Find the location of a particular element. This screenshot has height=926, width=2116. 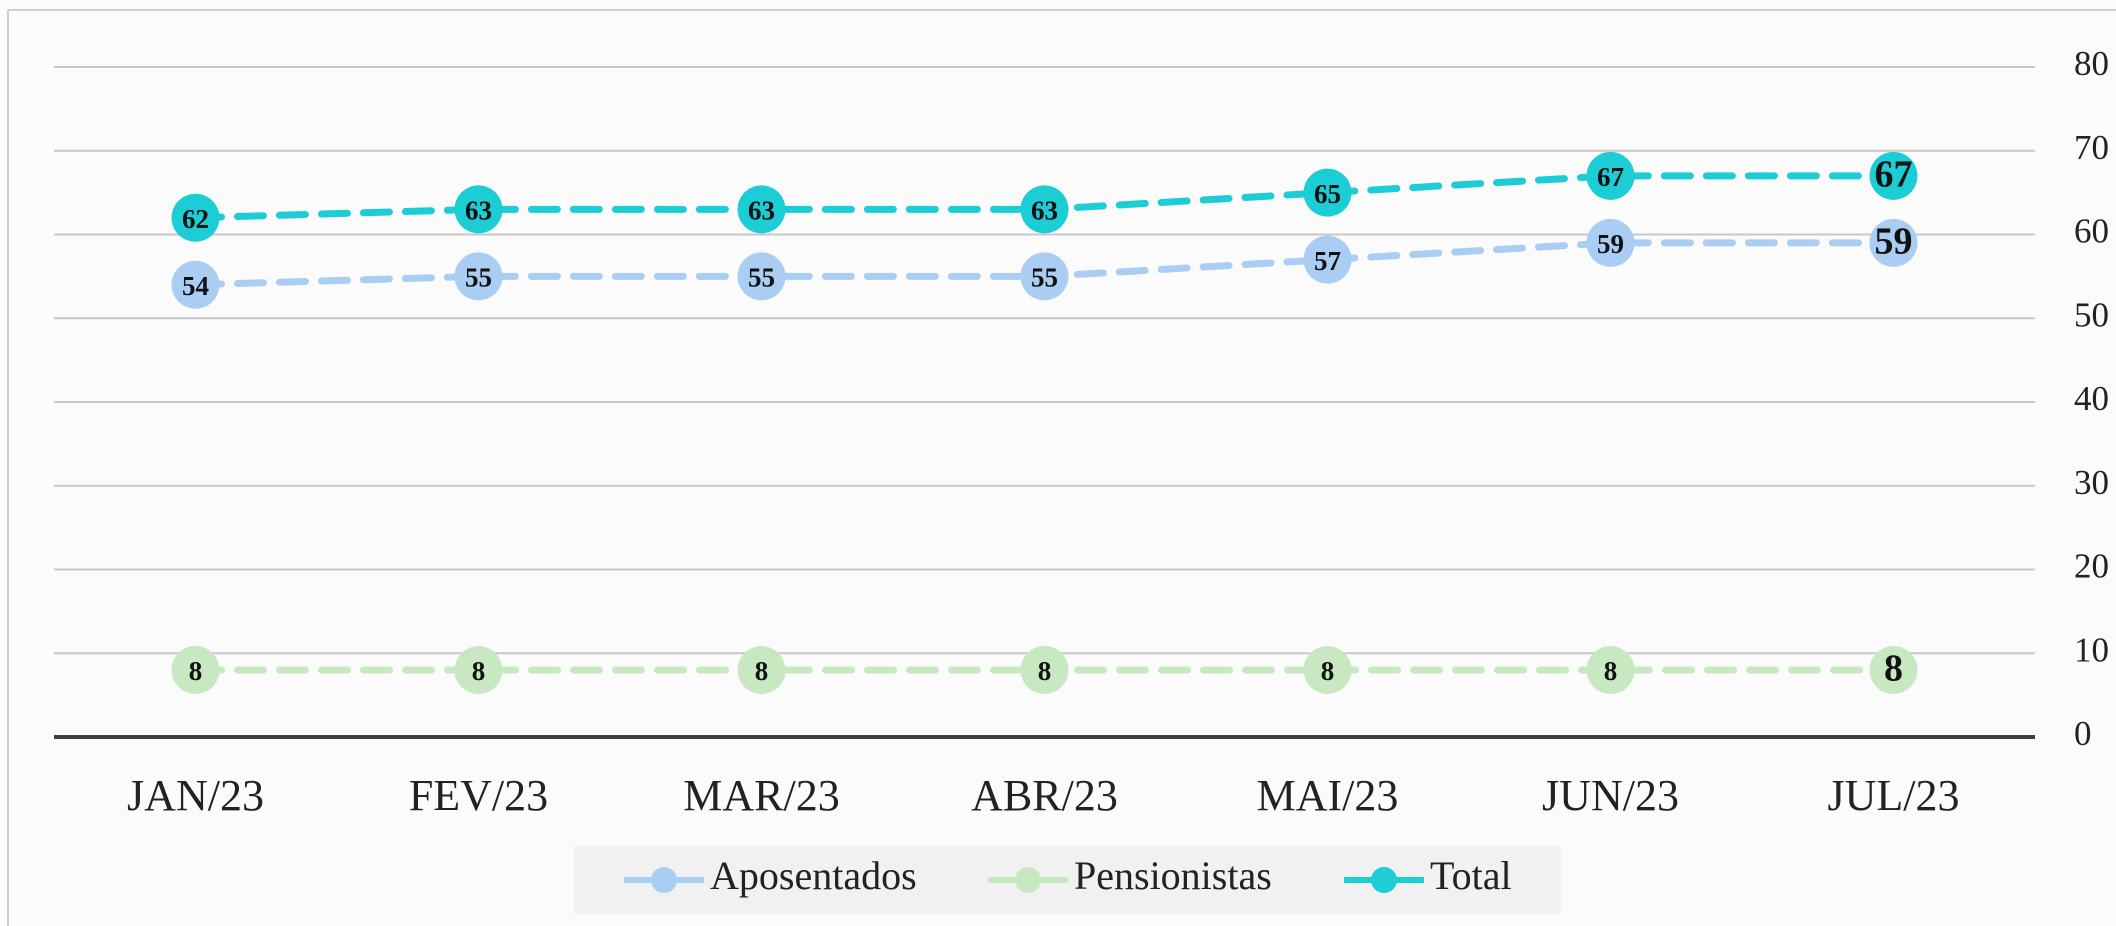

legend-label: Total is located at coordinates (1471, 875).